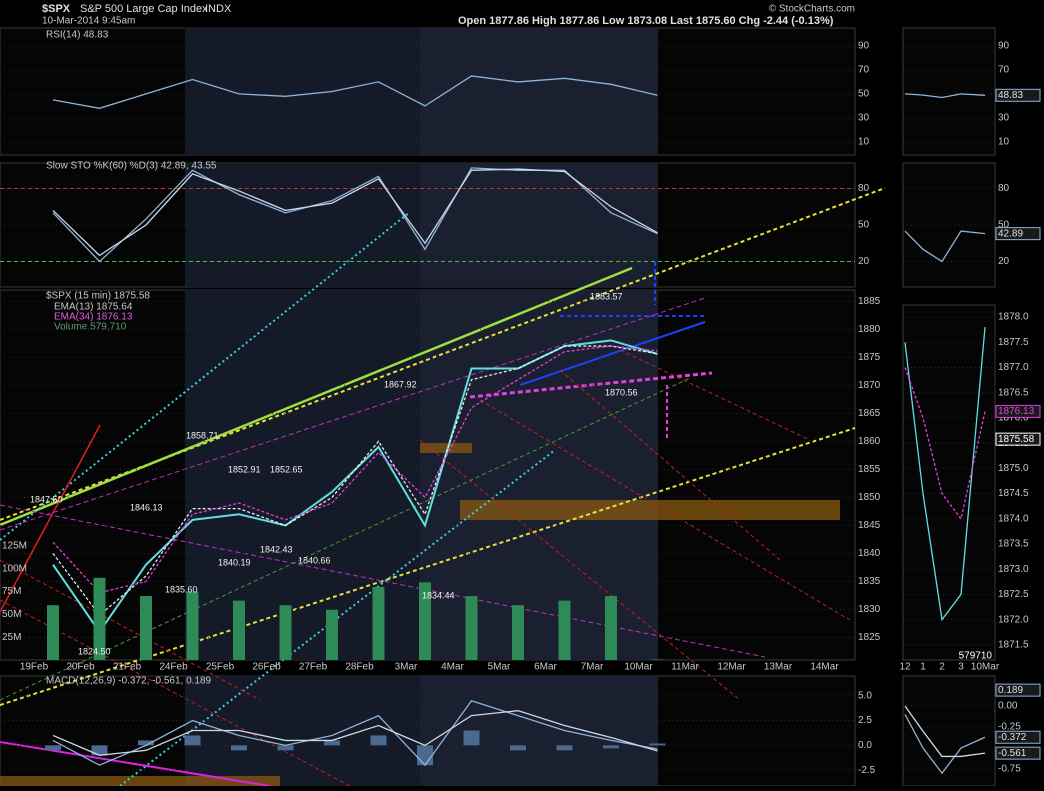 The height and width of the screenshot is (791, 1044). I want to click on y-tick-label: 80, so click(864, 188).